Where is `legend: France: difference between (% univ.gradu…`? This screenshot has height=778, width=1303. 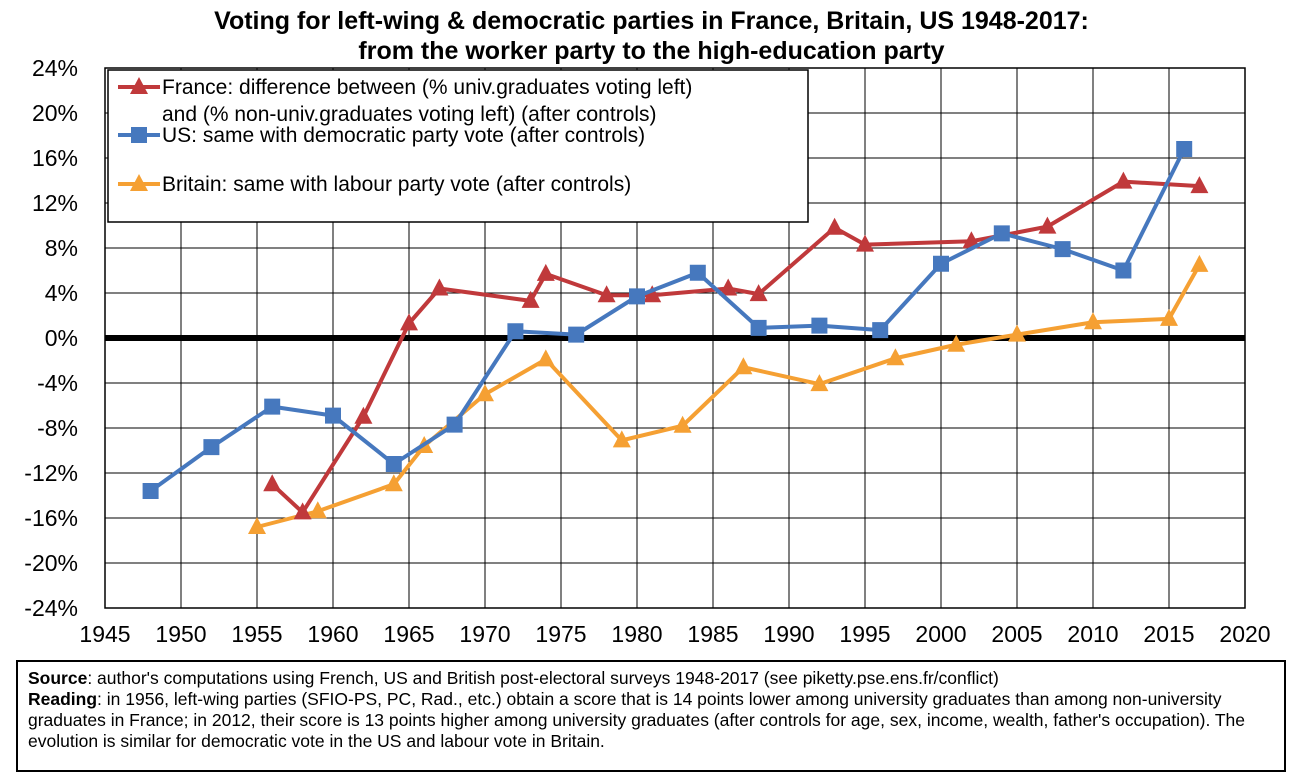
legend: France: difference between (% univ.gradu… is located at coordinates (458, 146).